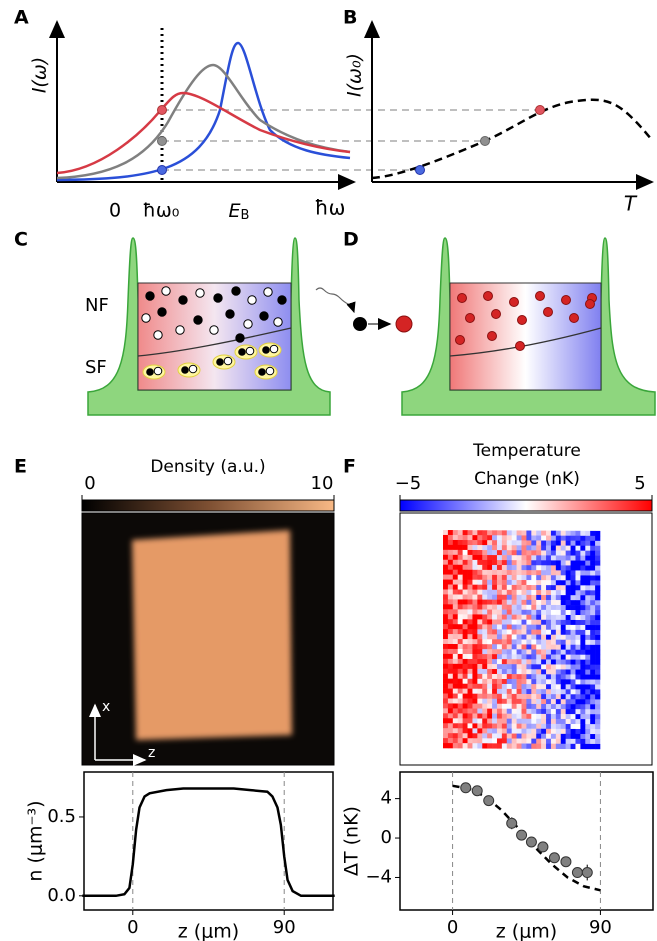 This screenshot has height=941, width=657. Describe the element at coordinates (355, 75) in the screenshot. I see `y-label: I(ω₀)` at that location.